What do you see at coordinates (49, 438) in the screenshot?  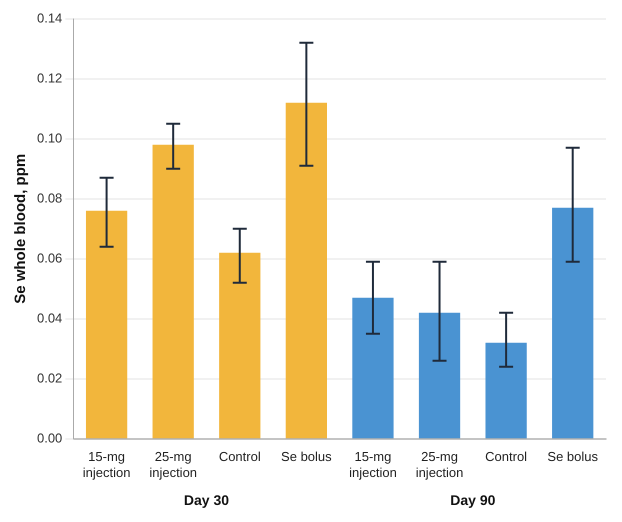 I see `y-tick-label: 0.00` at bounding box center [49, 438].